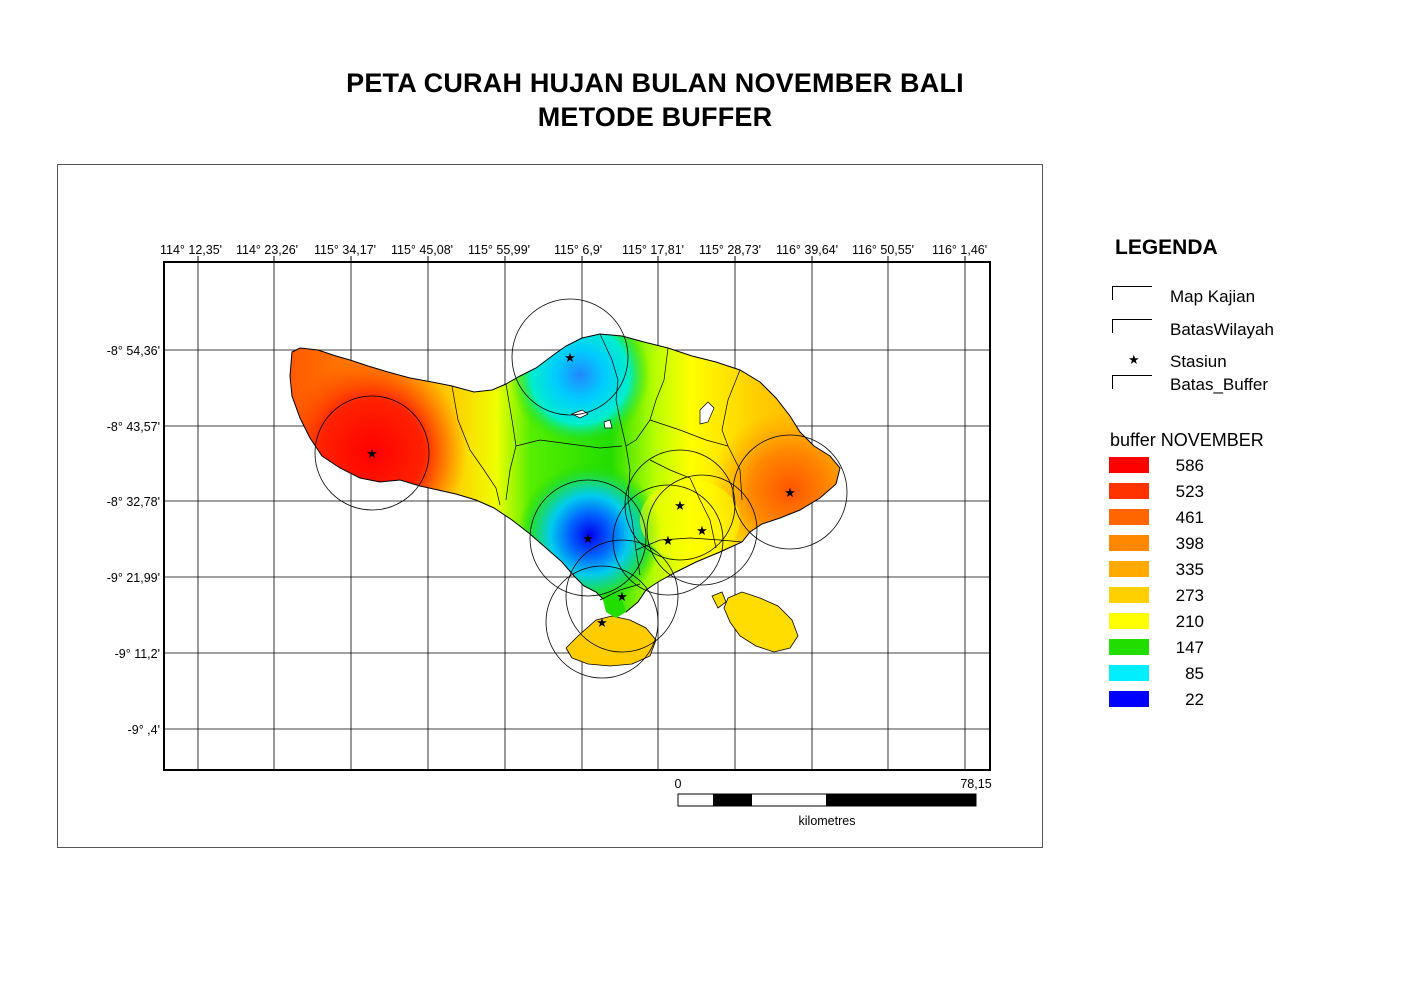 The height and width of the screenshot is (992, 1403). What do you see at coordinates (959, 250) in the screenshot?
I see `lon-label: 116° 1,46'` at bounding box center [959, 250].